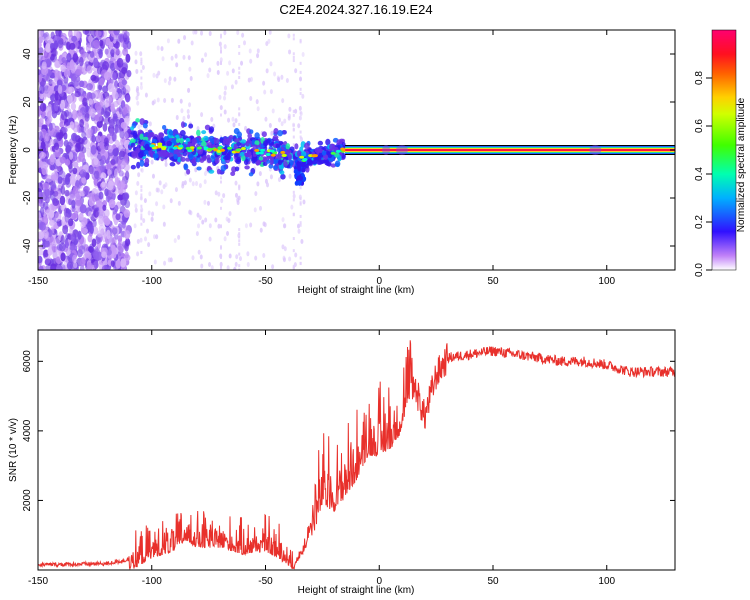 This screenshot has width=750, height=600. What do you see at coordinates (699, 126) in the screenshot?
I see `colorbar-tick-label: 0.6` at bounding box center [699, 126].